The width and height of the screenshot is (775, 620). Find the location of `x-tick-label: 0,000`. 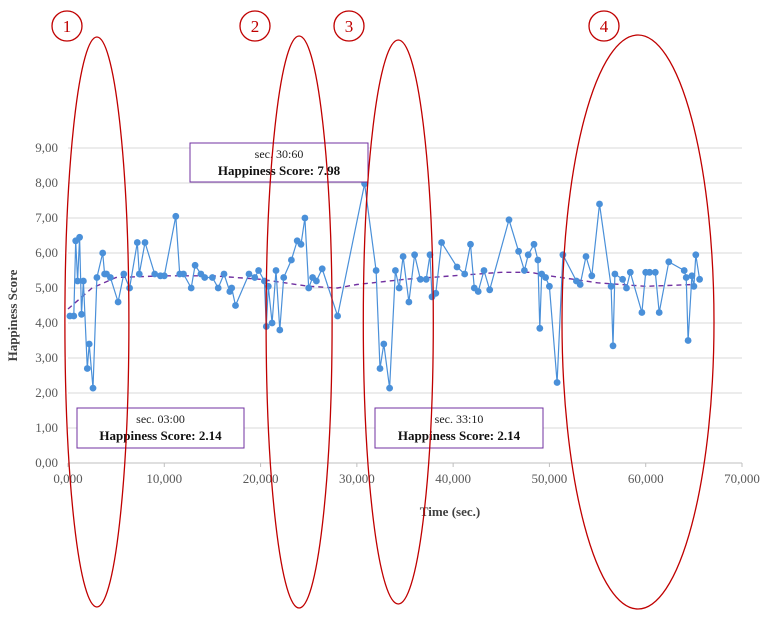

x-tick-label: 0,000 is located at coordinates (67, 478).